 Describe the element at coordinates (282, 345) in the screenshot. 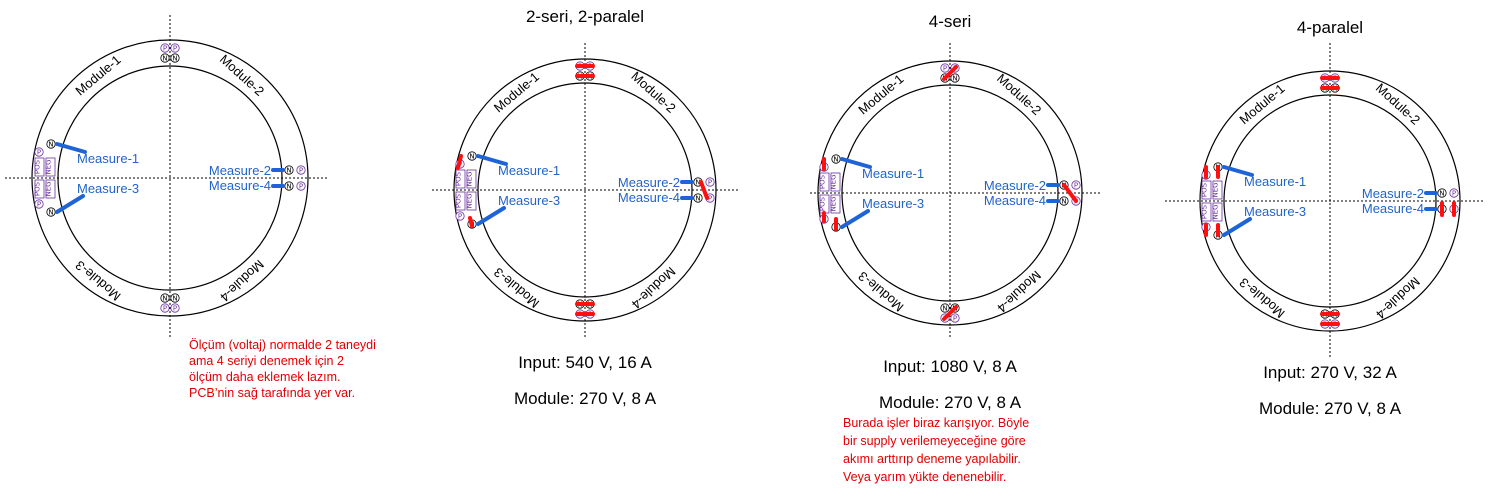

I see `note-panel-1-line: Ölçüm (voltaj) normalde 2 taneydi` at that location.